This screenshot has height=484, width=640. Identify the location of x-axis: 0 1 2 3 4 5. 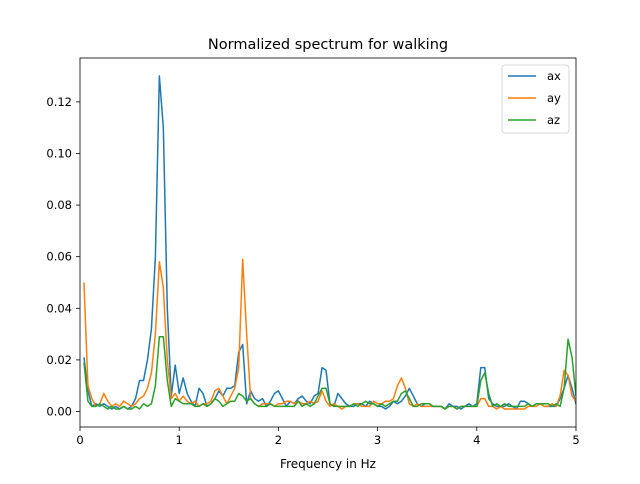
(328, 437).